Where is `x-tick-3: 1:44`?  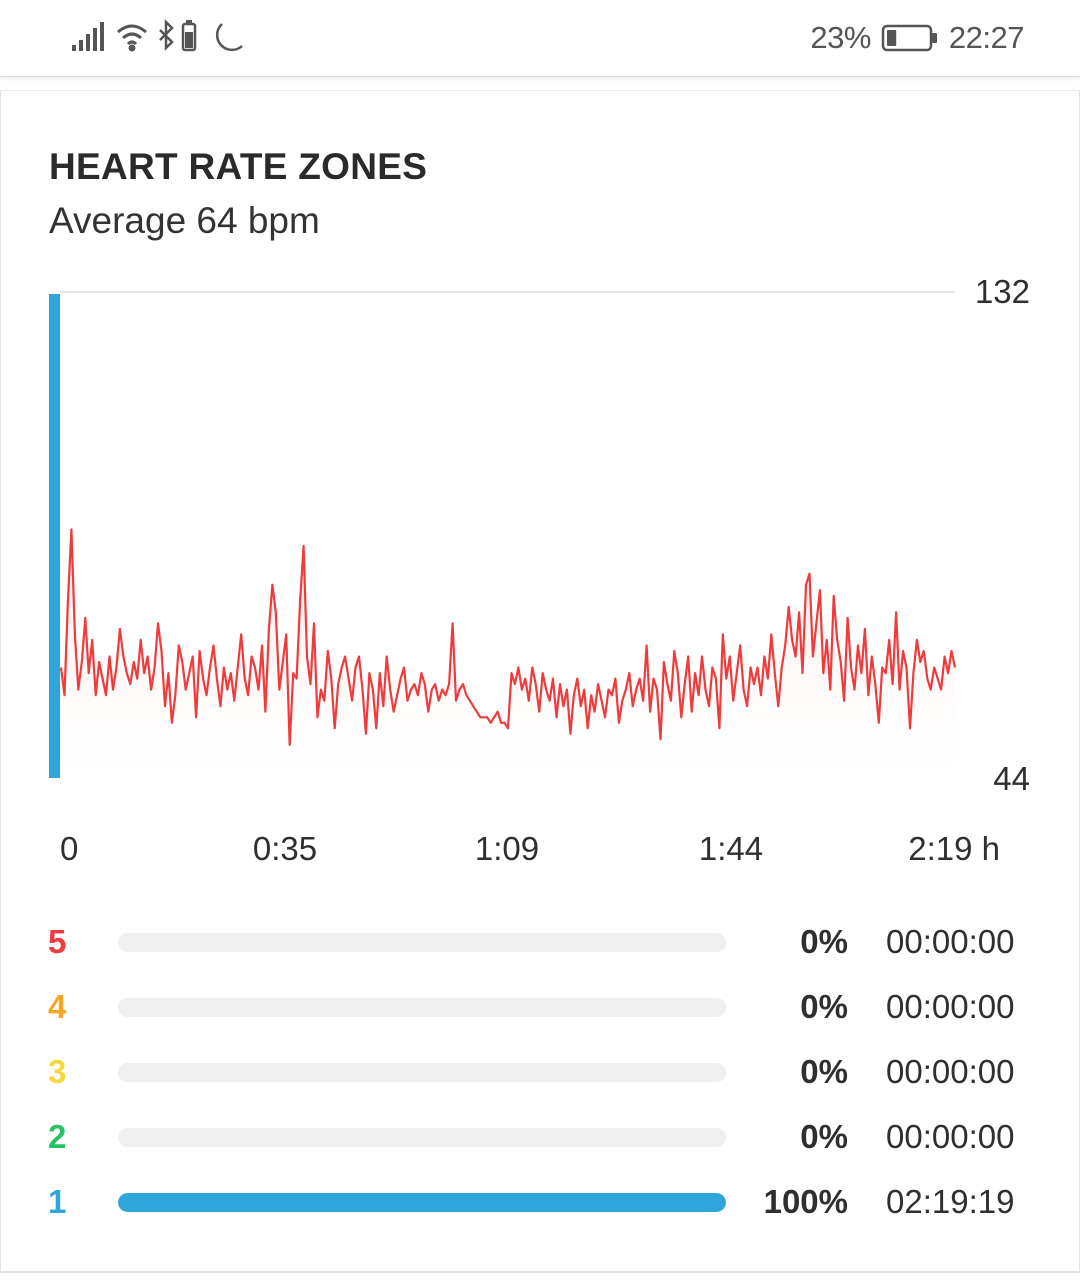 x-tick-3: 1:44 is located at coordinates (731, 848).